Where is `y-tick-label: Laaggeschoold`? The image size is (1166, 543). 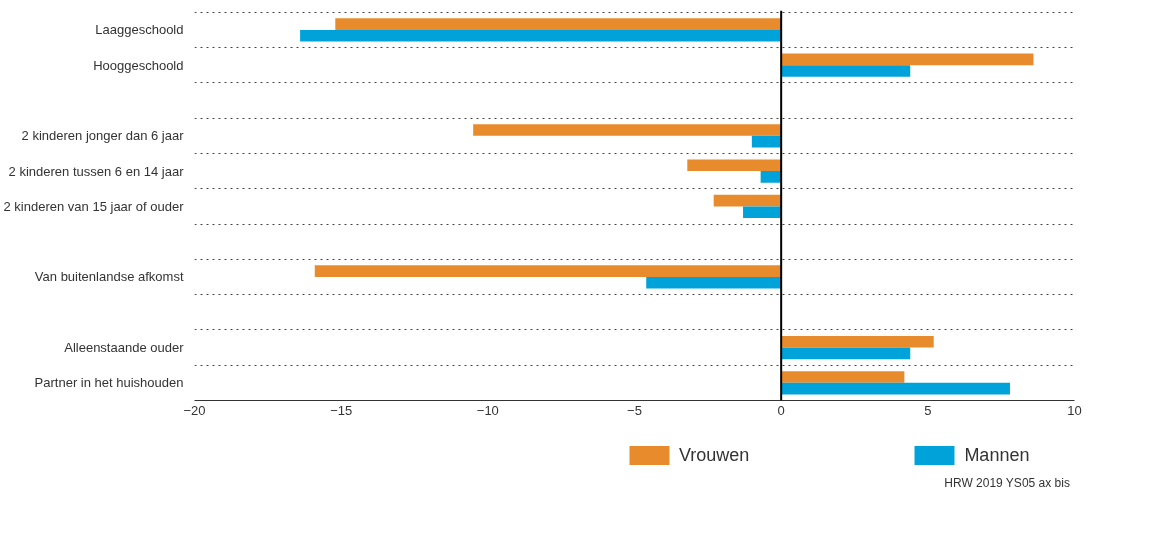 y-tick-label: Laaggeschoold is located at coordinates (139, 30).